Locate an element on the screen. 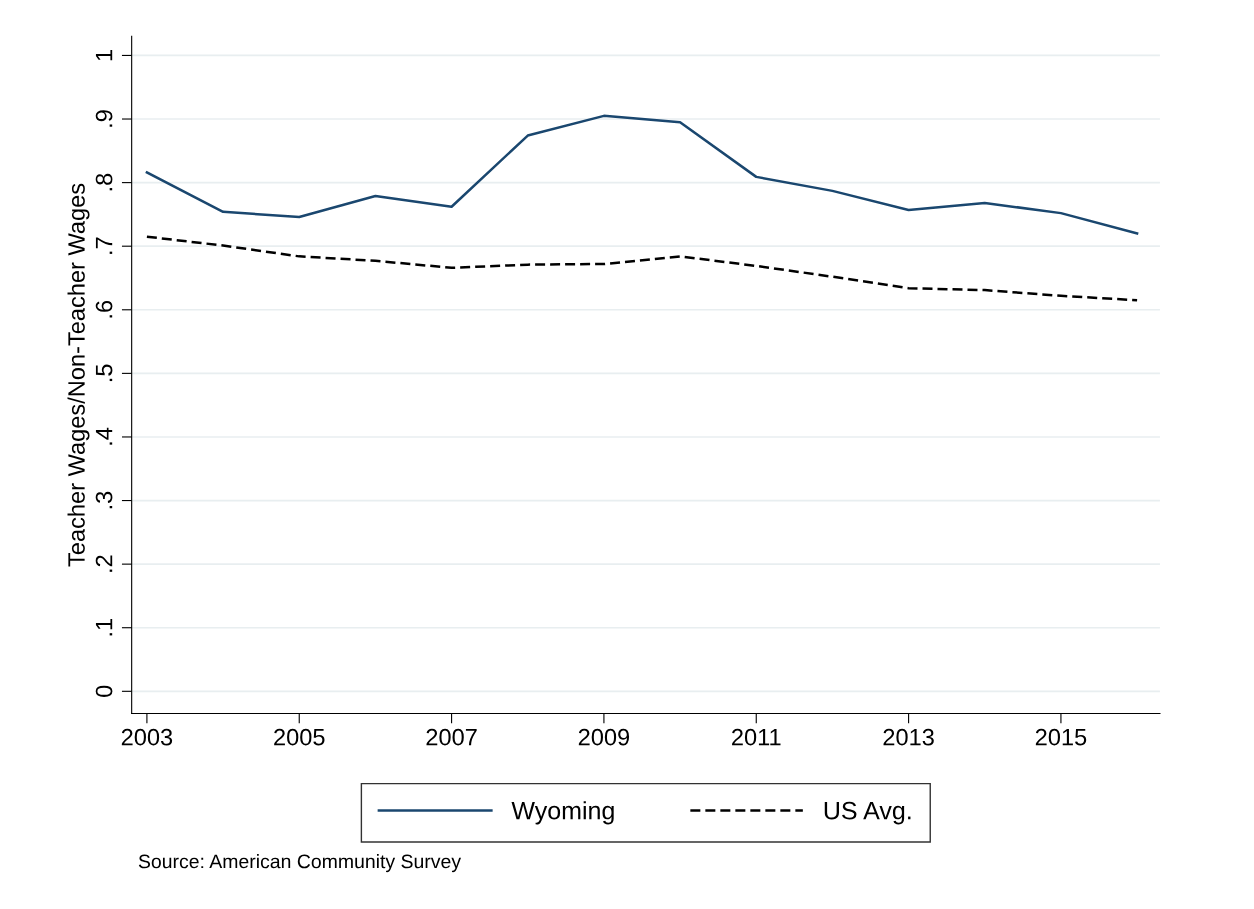 The image size is (1254, 909). legend-label: Wyoming is located at coordinates (562, 813).